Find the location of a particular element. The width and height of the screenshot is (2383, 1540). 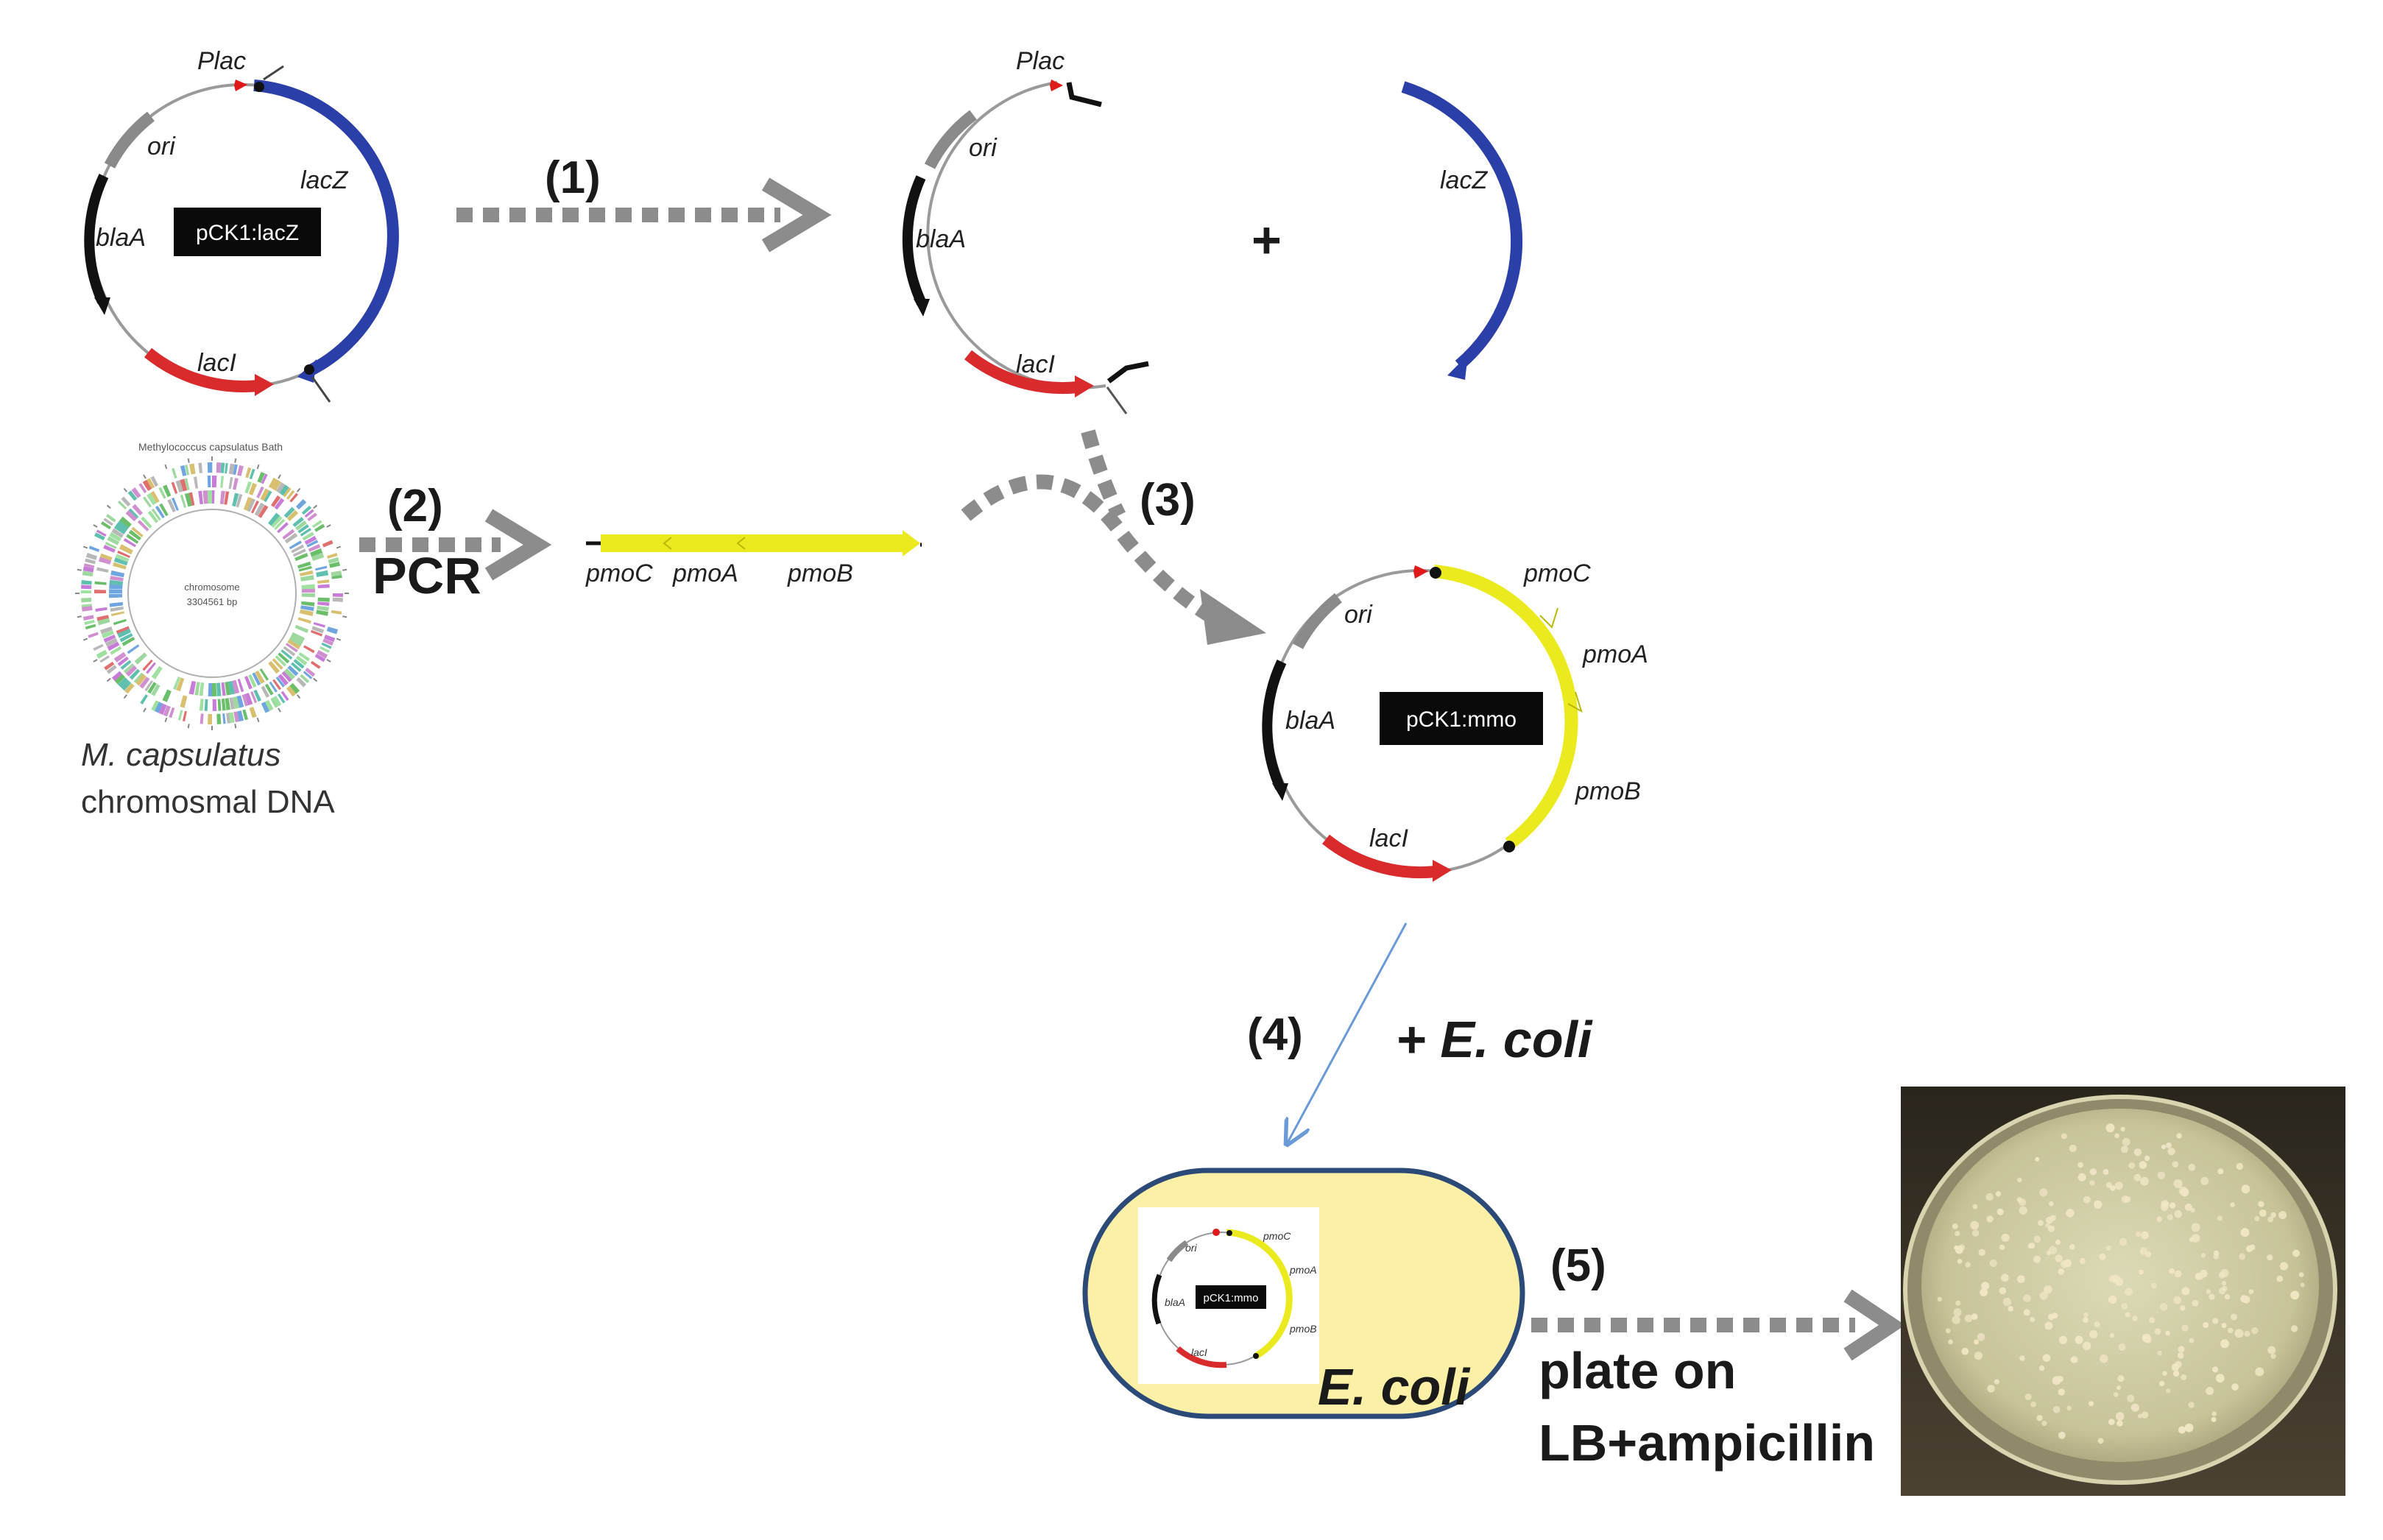

blaa-label: blaA is located at coordinates (121, 238).